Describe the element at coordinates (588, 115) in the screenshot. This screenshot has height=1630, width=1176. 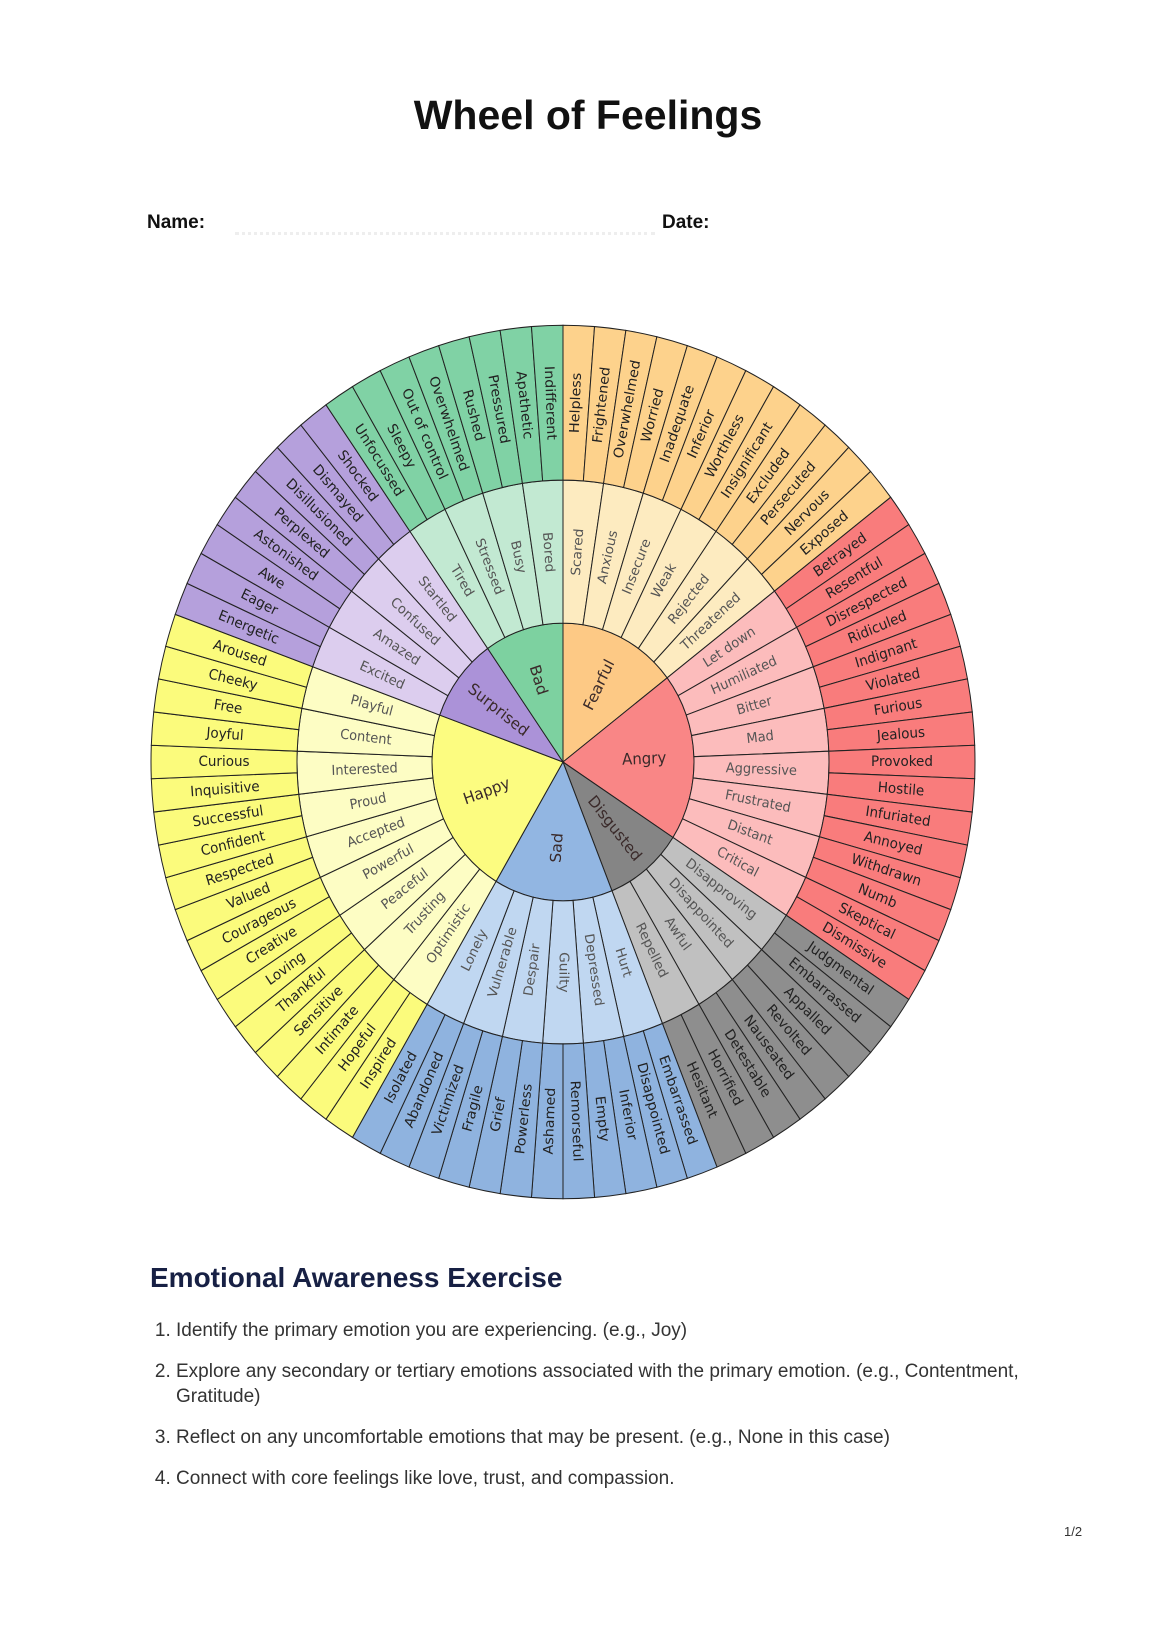
I see `page-title: Wheel of Feelings` at that location.